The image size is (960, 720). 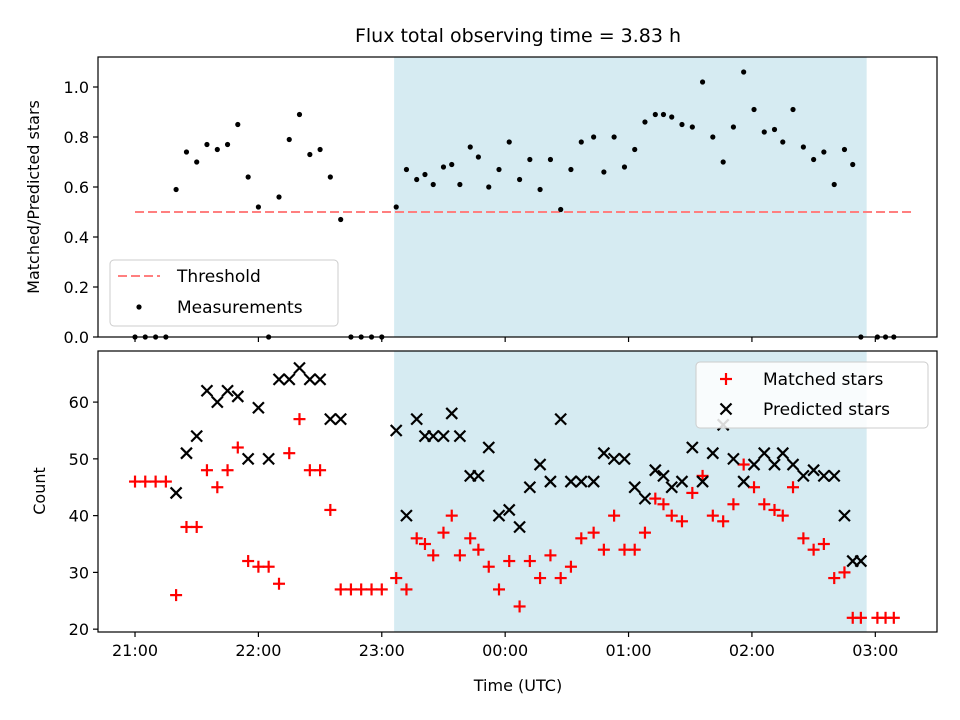 What do you see at coordinates (826, 410) in the screenshot?
I see `legend-predicted-label: Predicted stars` at bounding box center [826, 410].